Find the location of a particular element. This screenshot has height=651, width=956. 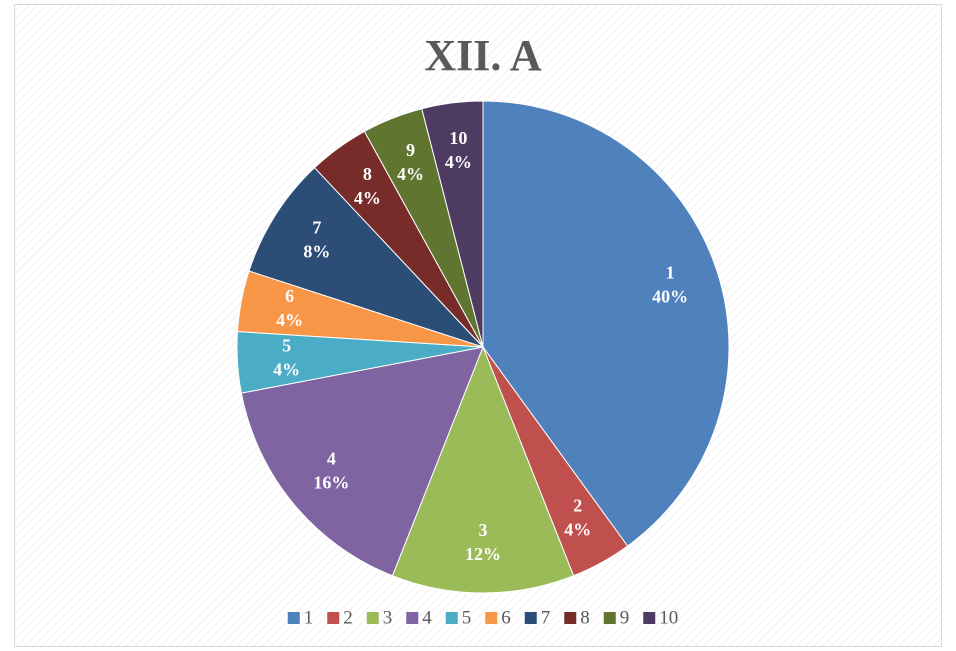

slice-value-label: 40% is located at coordinates (670, 296).